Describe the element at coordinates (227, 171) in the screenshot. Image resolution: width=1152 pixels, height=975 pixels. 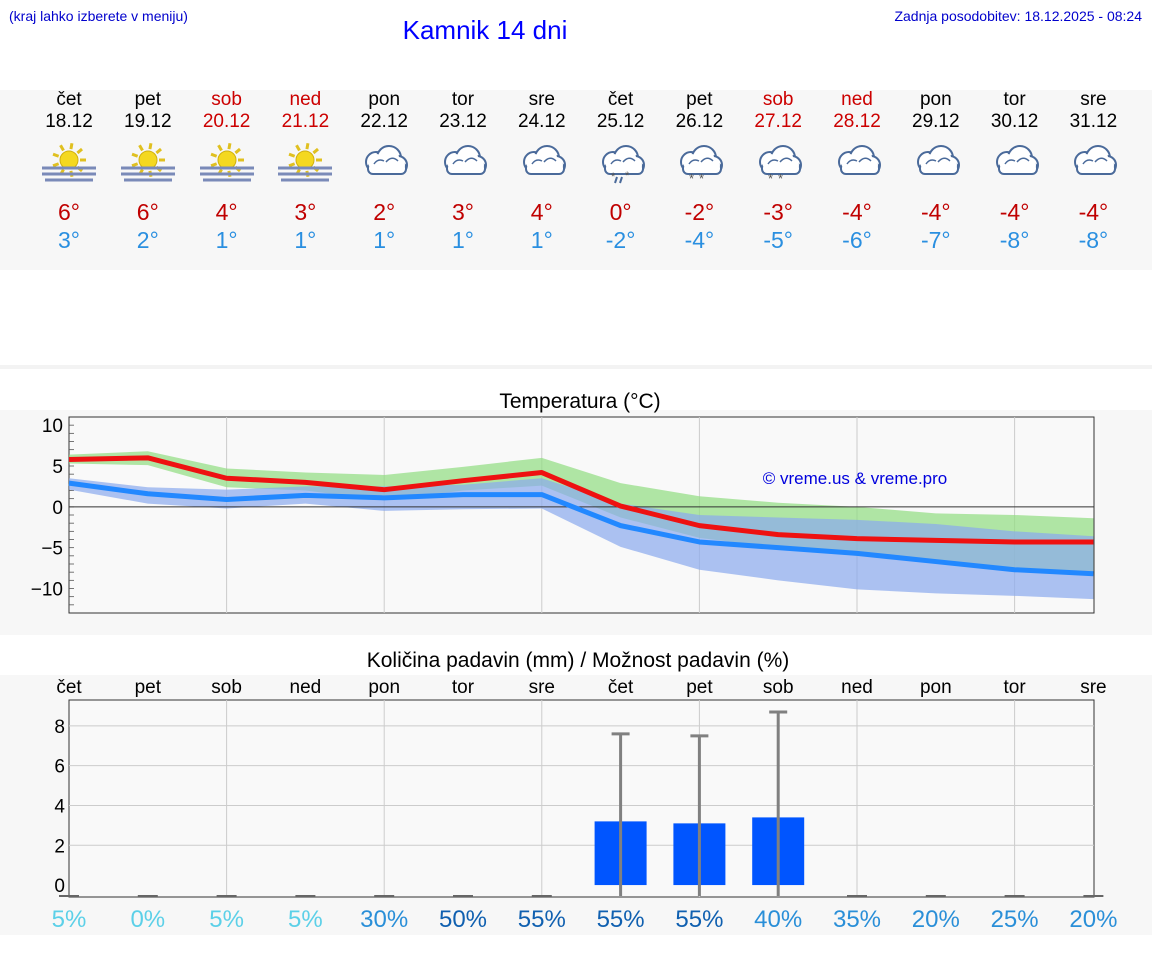
I see `day-column: sob 20.12 4° 1°` at that location.